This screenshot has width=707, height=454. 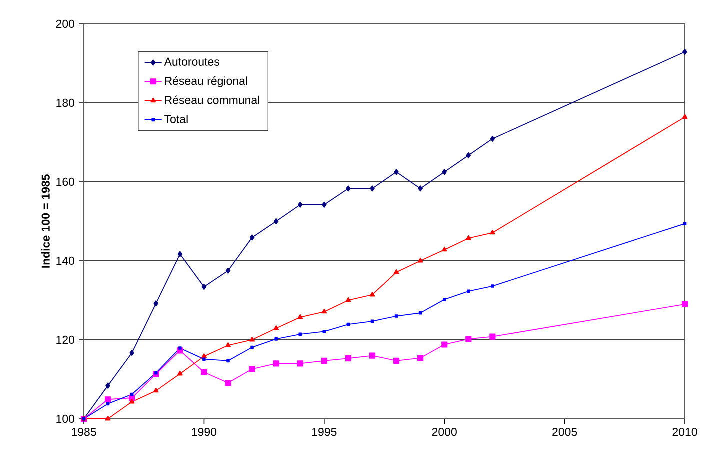 What do you see at coordinates (212, 100) in the screenshot?
I see `legend-label: Réseau communal` at bounding box center [212, 100].